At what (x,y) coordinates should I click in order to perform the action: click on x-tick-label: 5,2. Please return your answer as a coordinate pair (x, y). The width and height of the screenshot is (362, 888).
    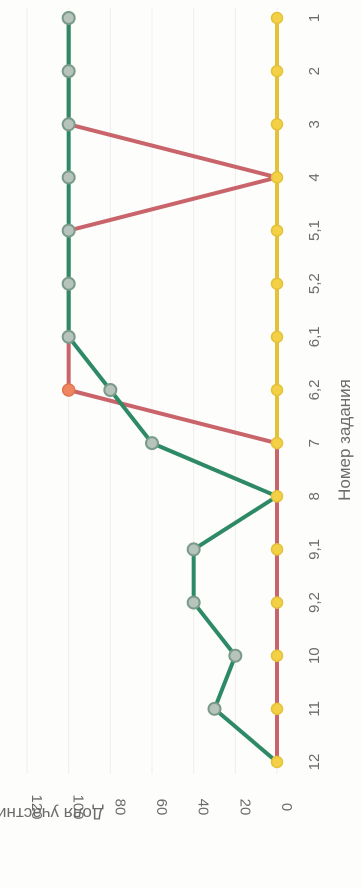
    Looking at the image, I should click on (314, 283).